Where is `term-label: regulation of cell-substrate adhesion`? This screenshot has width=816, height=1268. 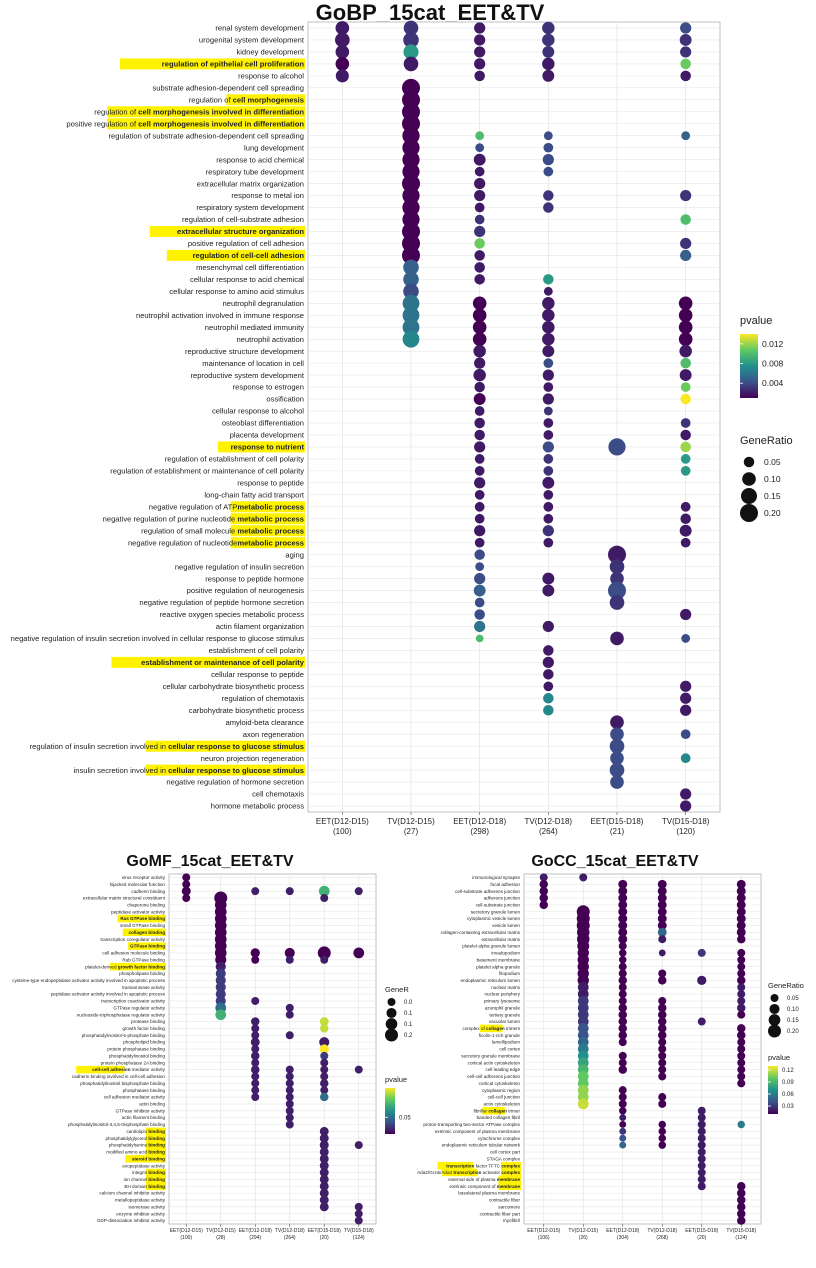
term-label: regulation of cell-substrate adhesion is located at coordinates (243, 219).